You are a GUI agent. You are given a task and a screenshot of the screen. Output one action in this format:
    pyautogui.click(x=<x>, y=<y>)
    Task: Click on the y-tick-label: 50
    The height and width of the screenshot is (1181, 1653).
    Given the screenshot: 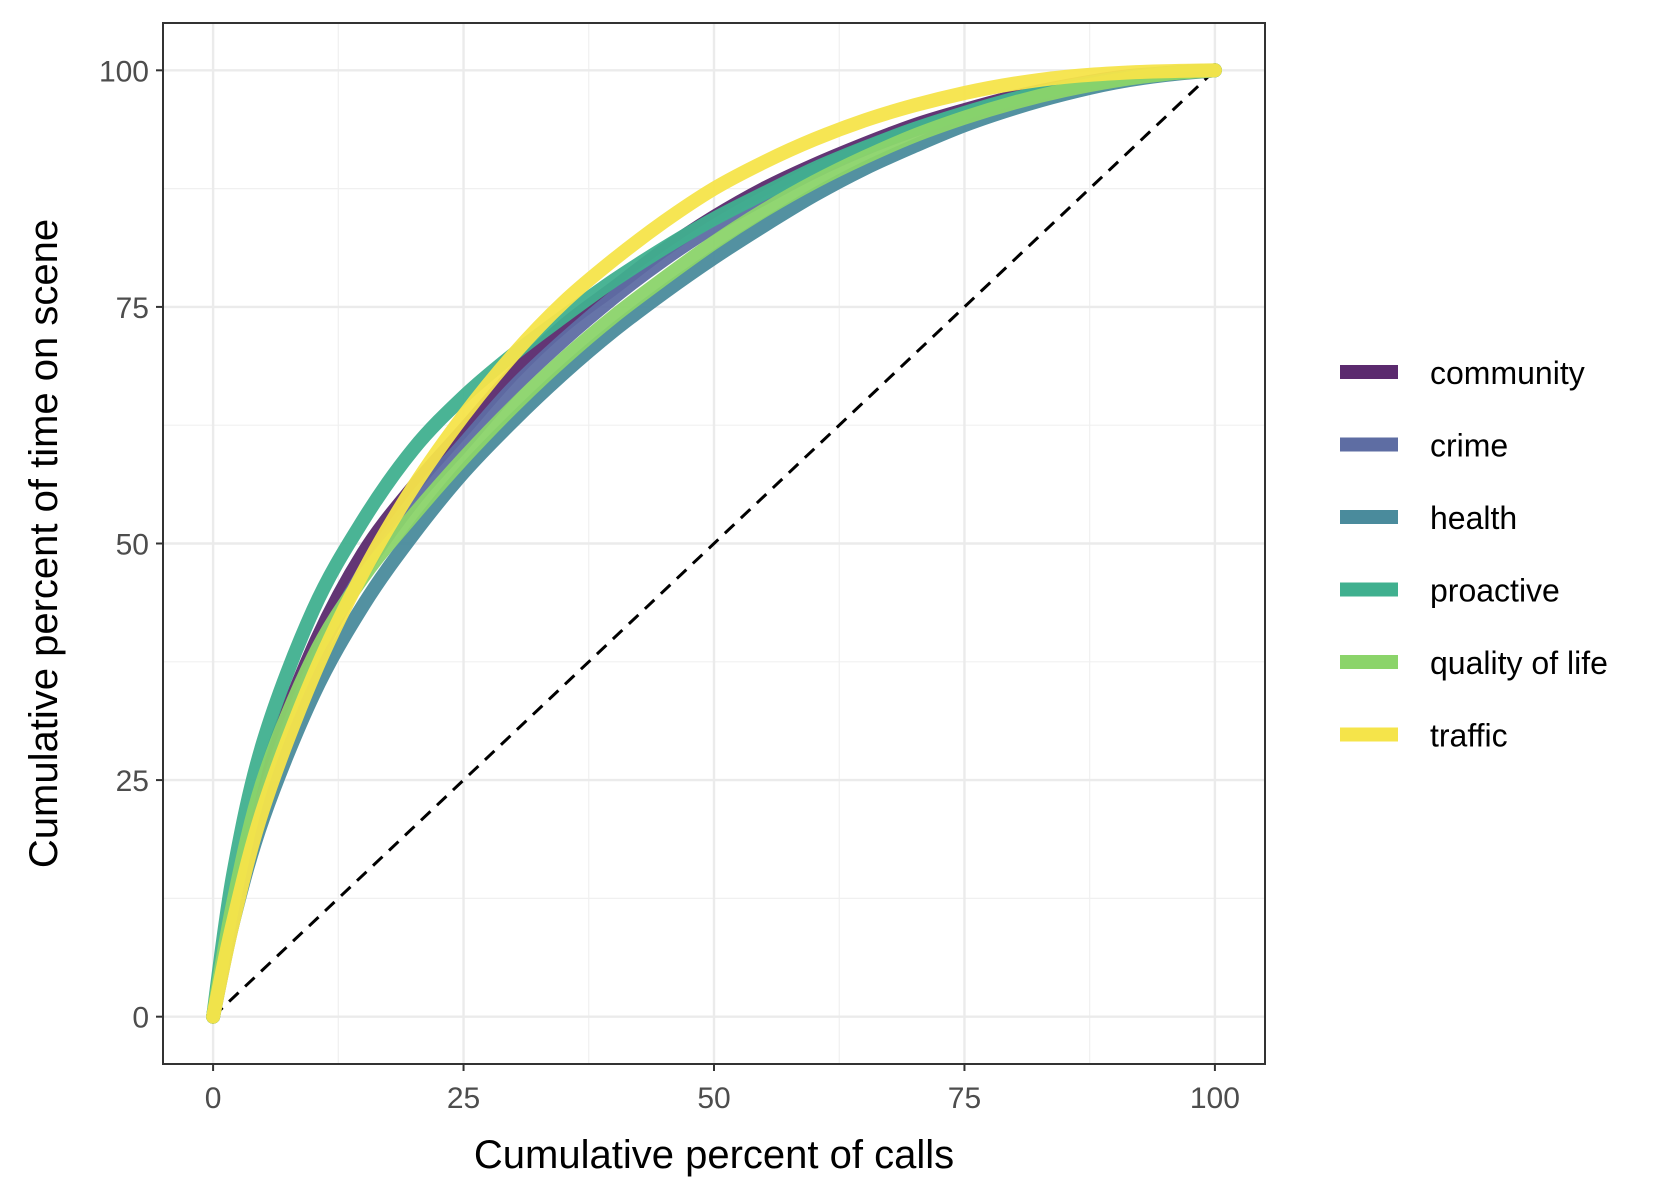 What is the action you would take?
    pyautogui.click(x=132, y=545)
    